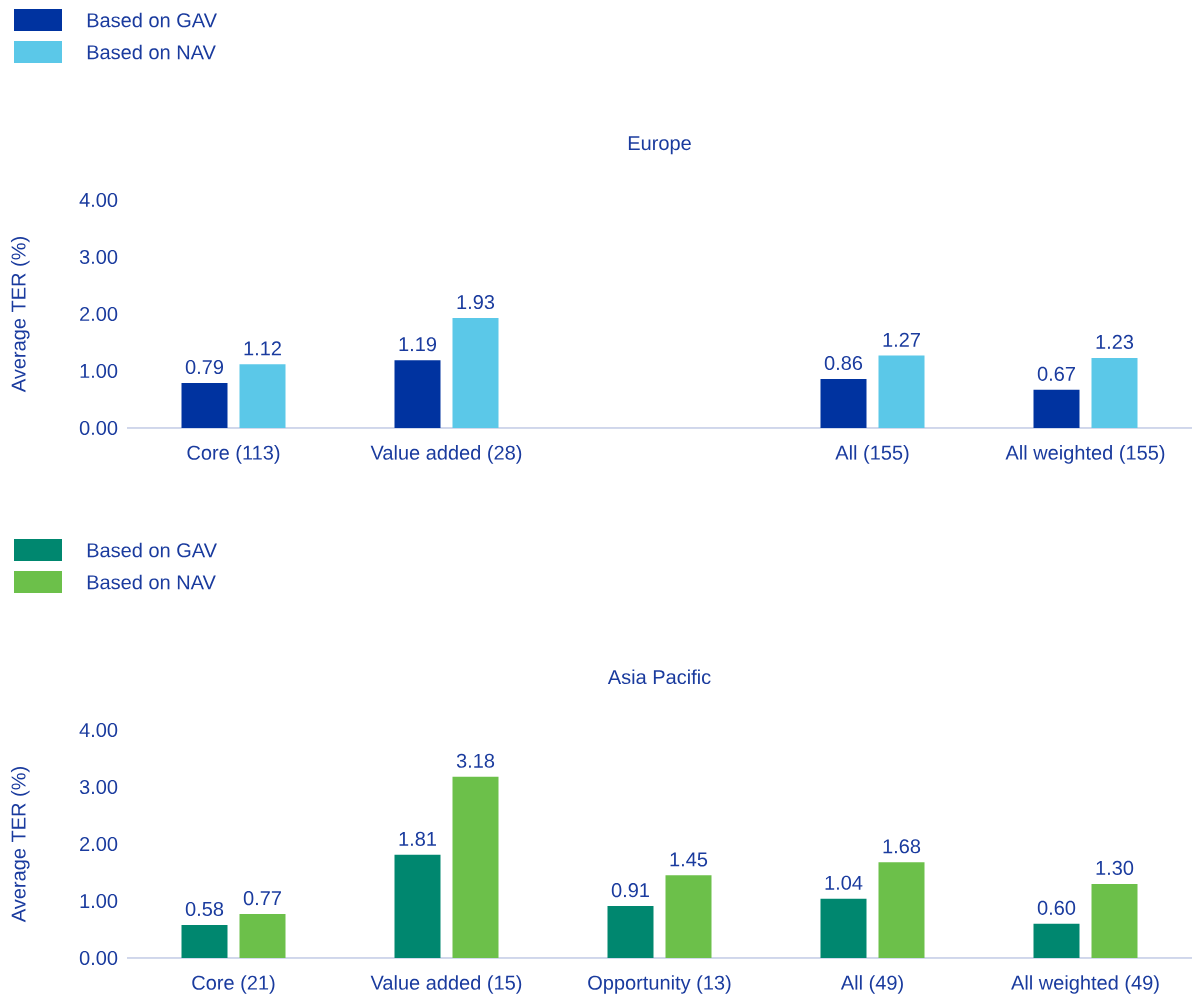 This screenshot has width=1193, height=1000. I want to click on chart-title: Asia Pacific, so click(659, 676).